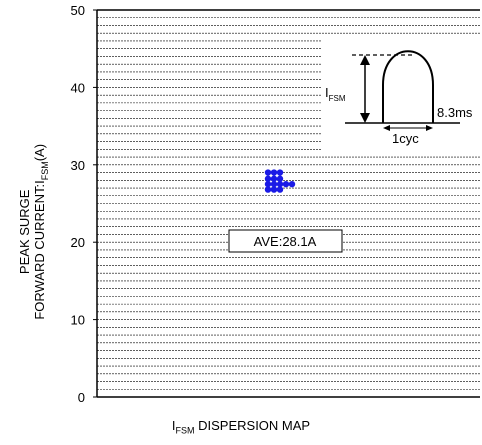  Describe the element at coordinates (408, 86) in the screenshot. I see `inset-half-sine-pulse` at that location.